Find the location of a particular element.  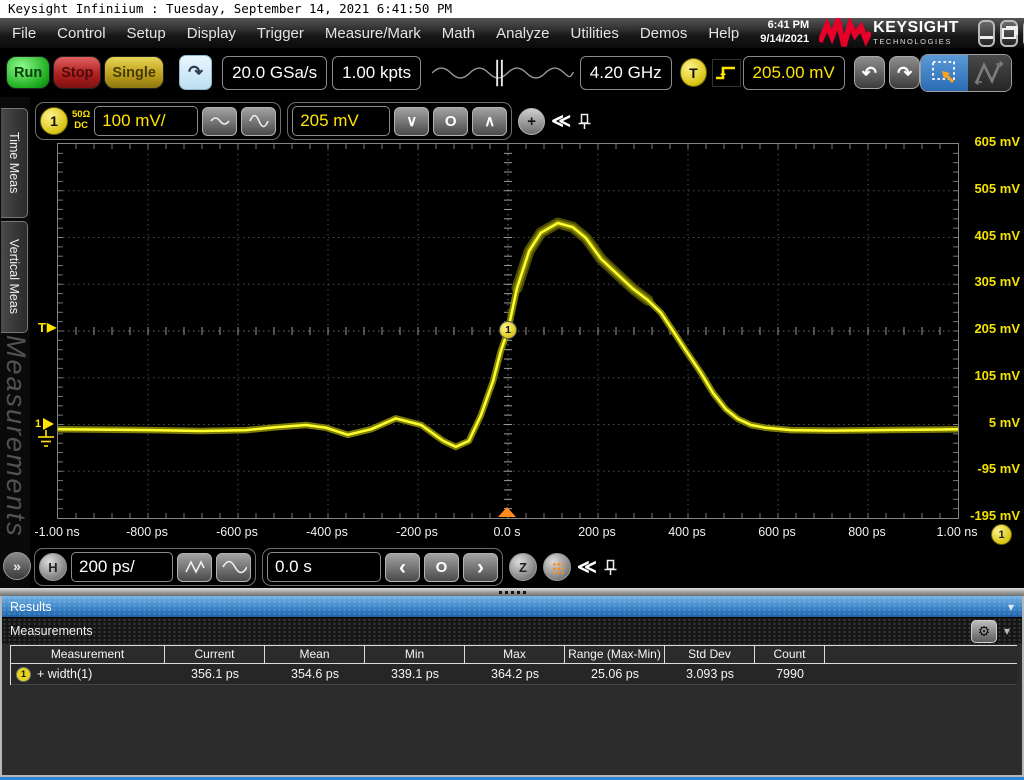

menu-item-setup: Setup is located at coordinates (146, 33).